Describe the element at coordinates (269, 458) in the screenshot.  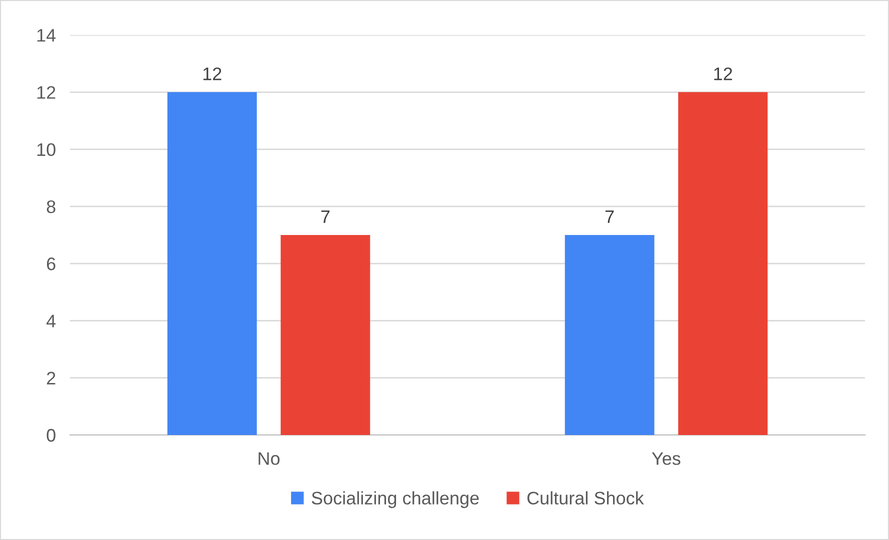
I see `x-tick-label: No` at that location.